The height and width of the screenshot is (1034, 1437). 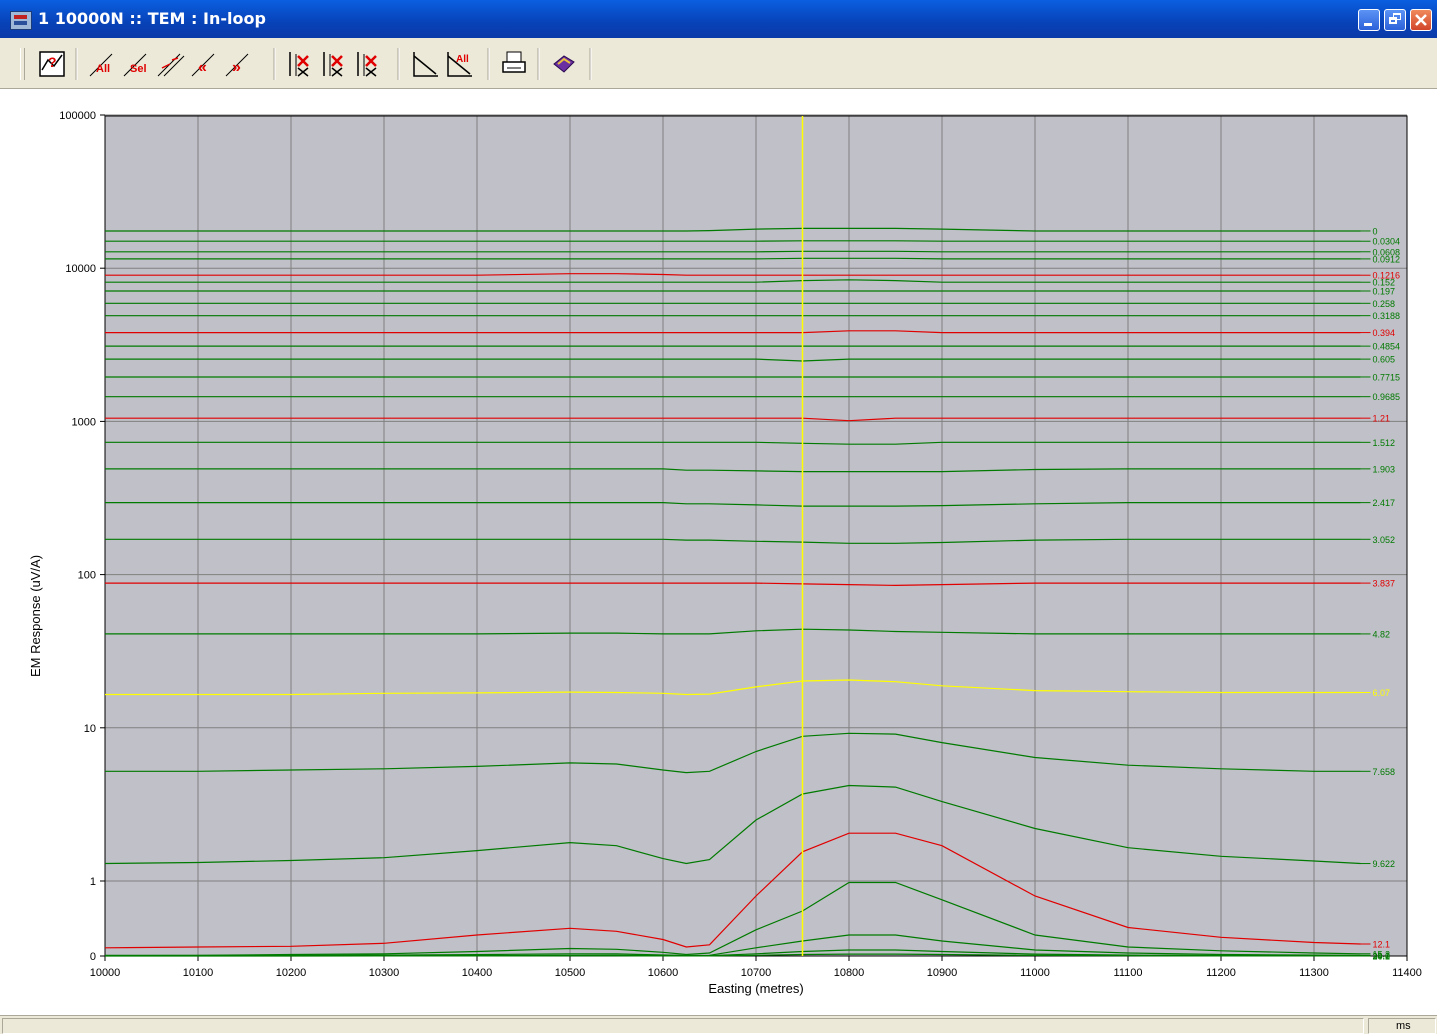 What do you see at coordinates (1382, 693) in the screenshot?
I see `channel-label: 6.07` at bounding box center [1382, 693].